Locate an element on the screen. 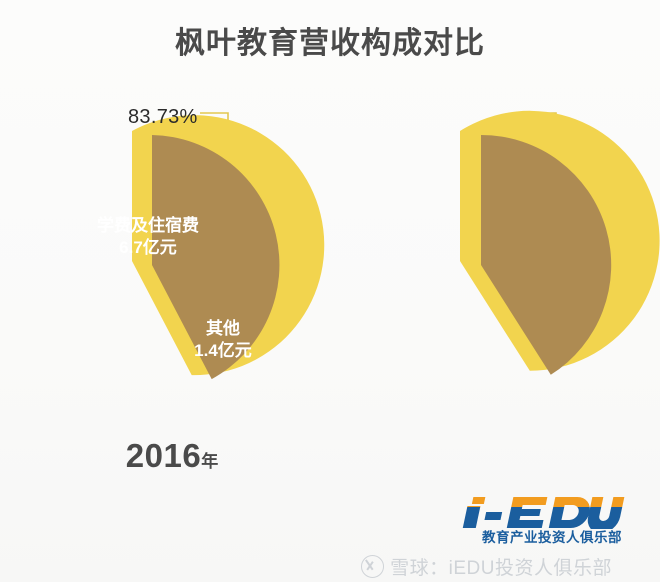 Image resolution: width=660 pixels, height=582 pixels. year-label-2016: 2016年 is located at coordinates (172, 456).